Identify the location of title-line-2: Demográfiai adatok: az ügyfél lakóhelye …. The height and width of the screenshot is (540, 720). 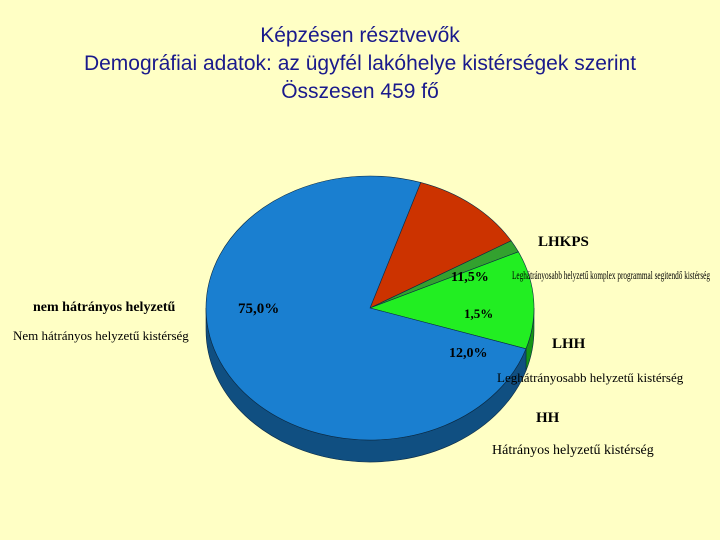
(360, 63).